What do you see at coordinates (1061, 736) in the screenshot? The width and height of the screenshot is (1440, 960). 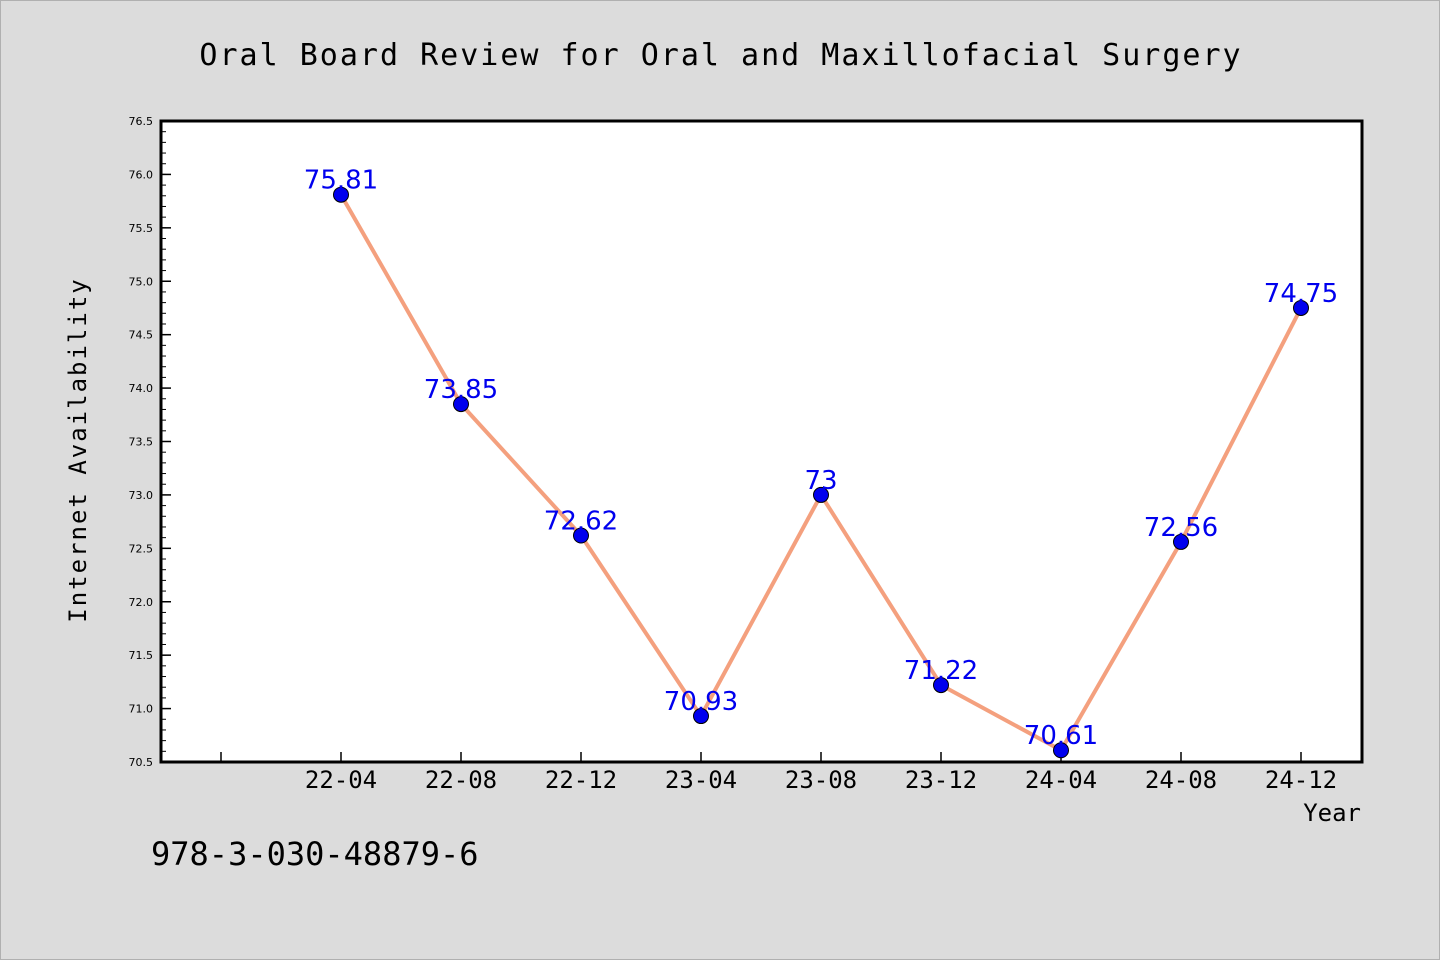 I see `data-label: 70.61` at bounding box center [1061, 736].